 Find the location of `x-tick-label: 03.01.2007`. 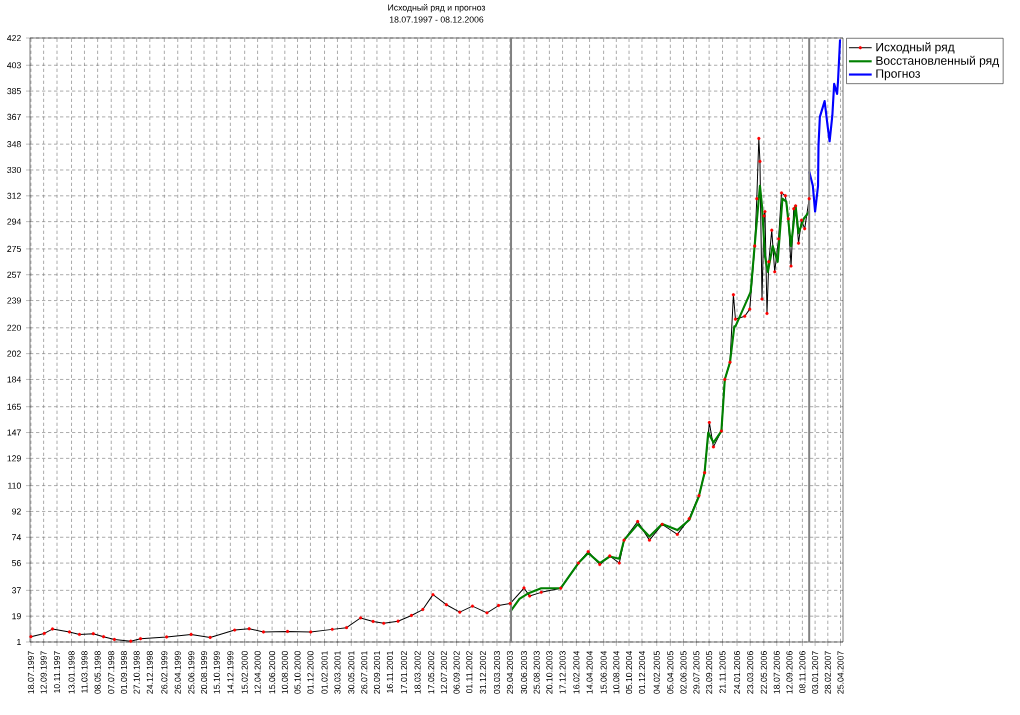

x-tick-label: 03.01.2007 is located at coordinates (815, 672).